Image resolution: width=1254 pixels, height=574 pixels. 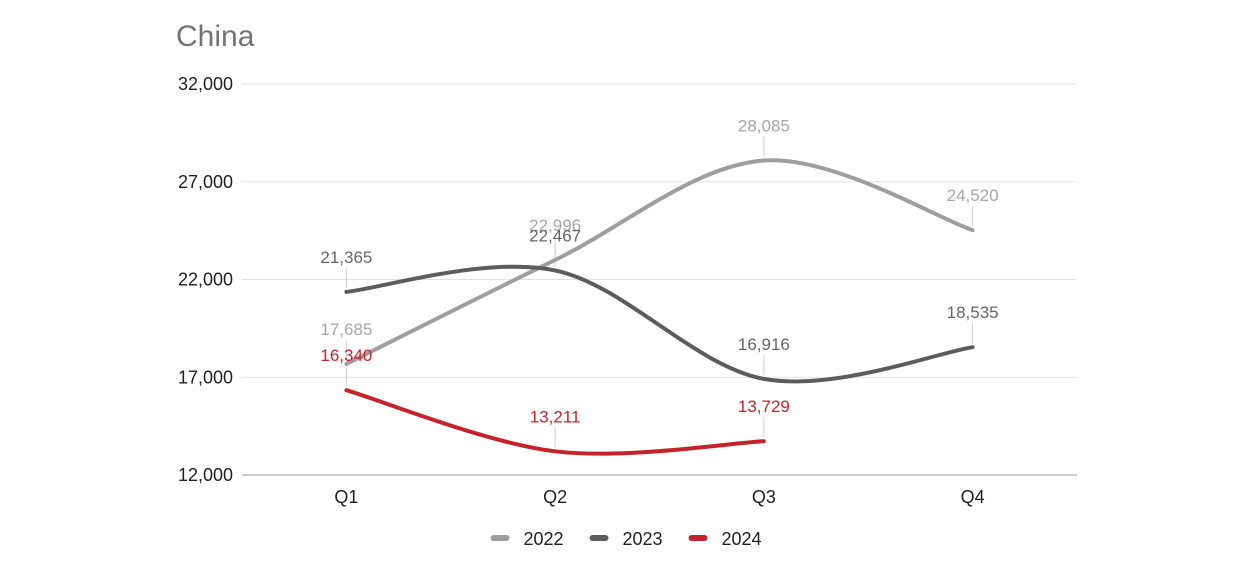 I want to click on legend-label-2024: 2024, so click(x=742, y=539).